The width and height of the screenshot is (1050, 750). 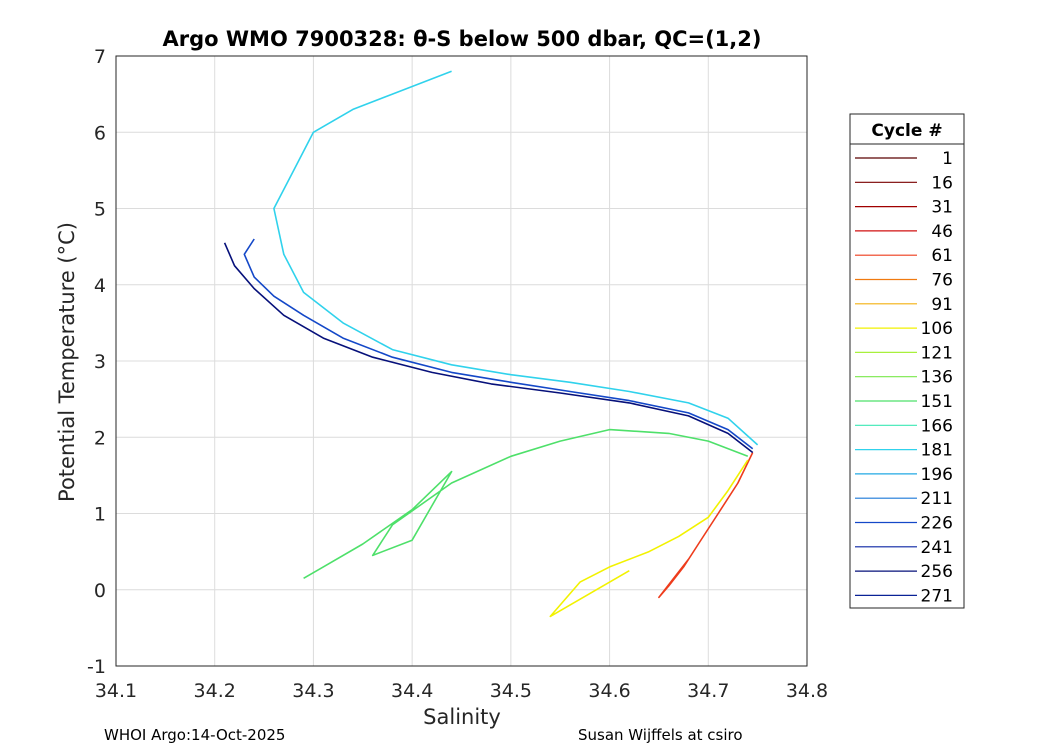 What do you see at coordinates (937, 475) in the screenshot?
I see `legend-label: 196` at bounding box center [937, 475].